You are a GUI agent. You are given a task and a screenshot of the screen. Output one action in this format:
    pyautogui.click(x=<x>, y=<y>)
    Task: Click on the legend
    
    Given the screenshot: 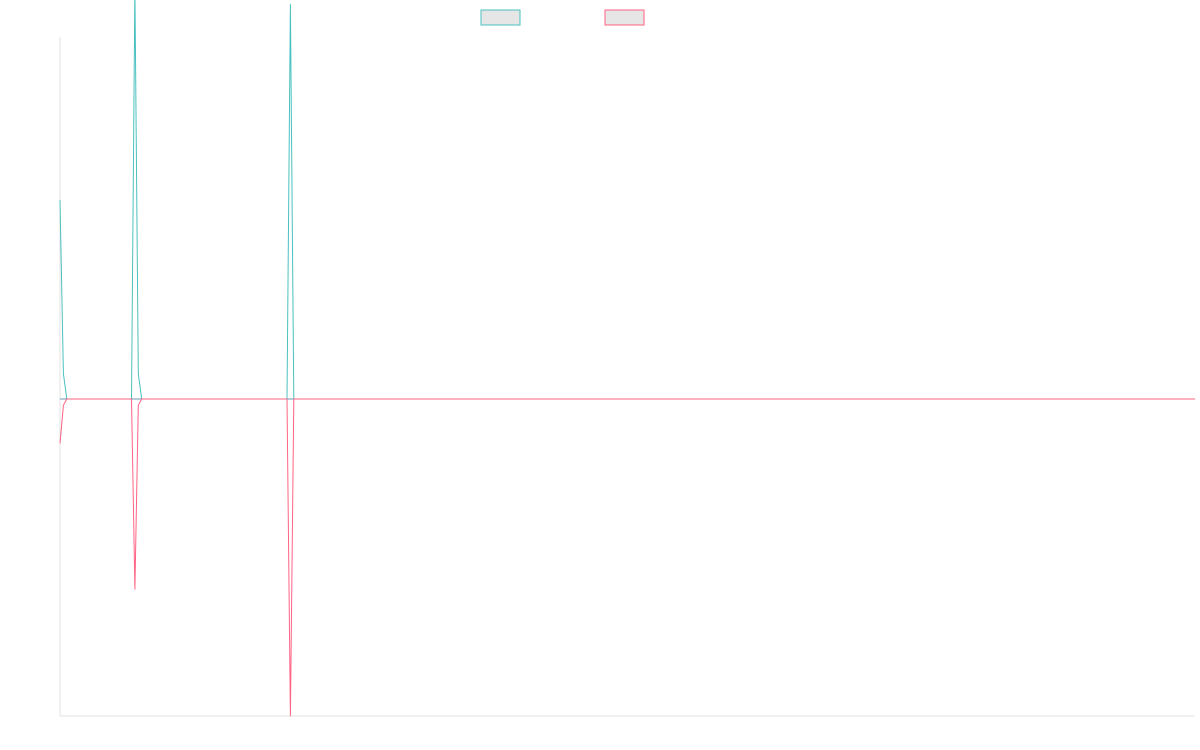 What is the action you would take?
    pyautogui.click(x=562, y=17)
    